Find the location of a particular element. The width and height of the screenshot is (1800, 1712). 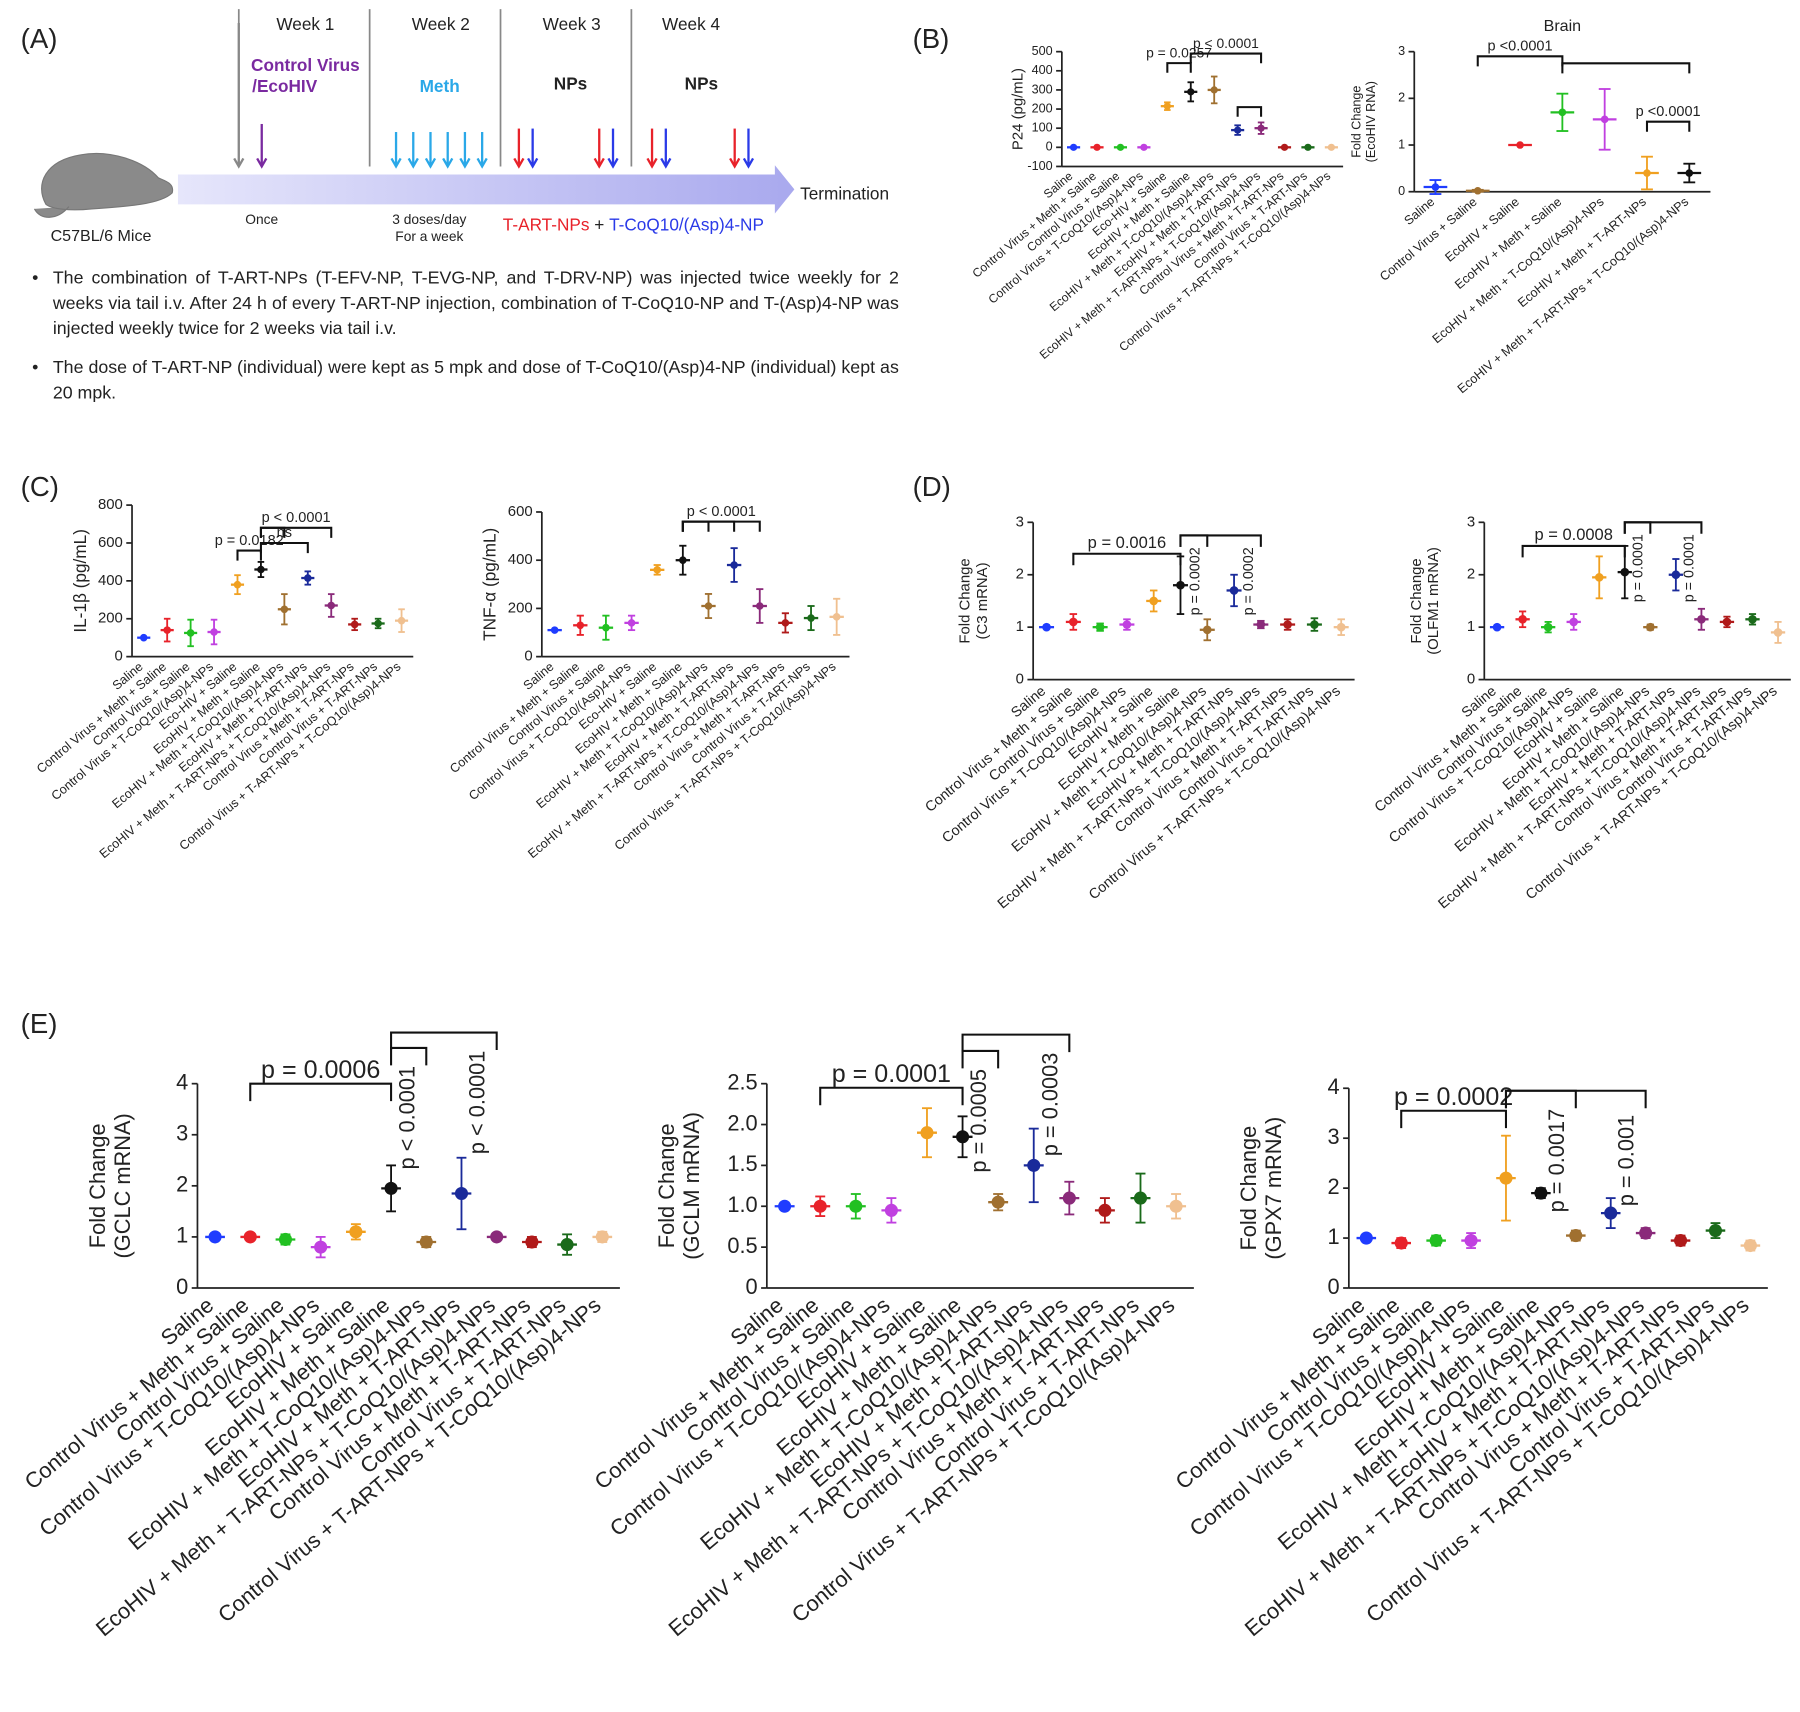

legend-item: T-ART-NPs + T-CoQ10/(Asp)4-NP is located at coordinates (633, 225).